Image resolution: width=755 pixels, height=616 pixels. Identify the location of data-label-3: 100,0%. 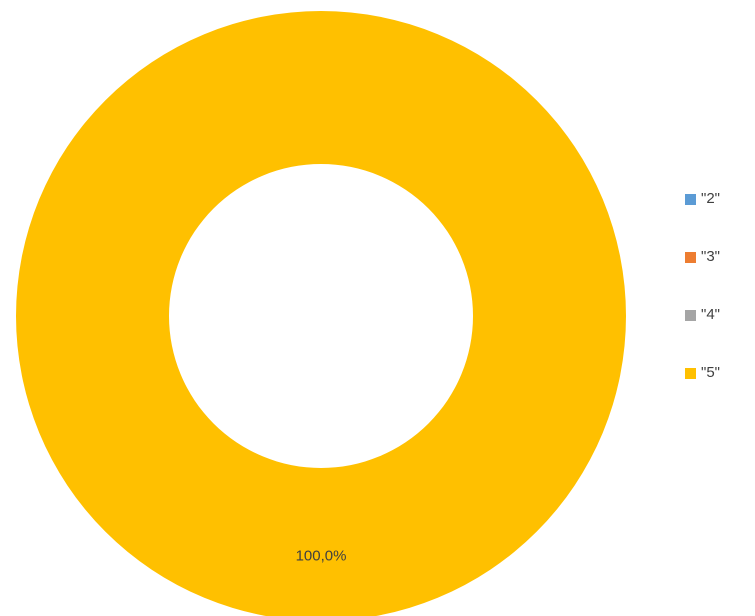
(321, 555).